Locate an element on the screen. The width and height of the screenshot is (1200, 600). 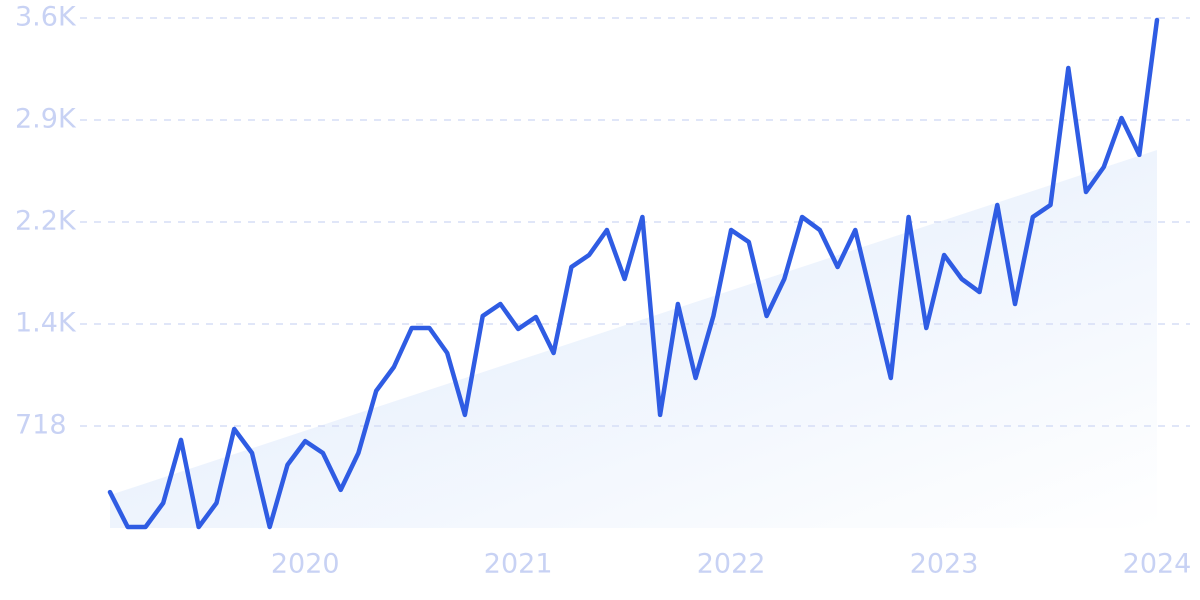
x-tick-label: 2024 is located at coordinates (1157, 564).